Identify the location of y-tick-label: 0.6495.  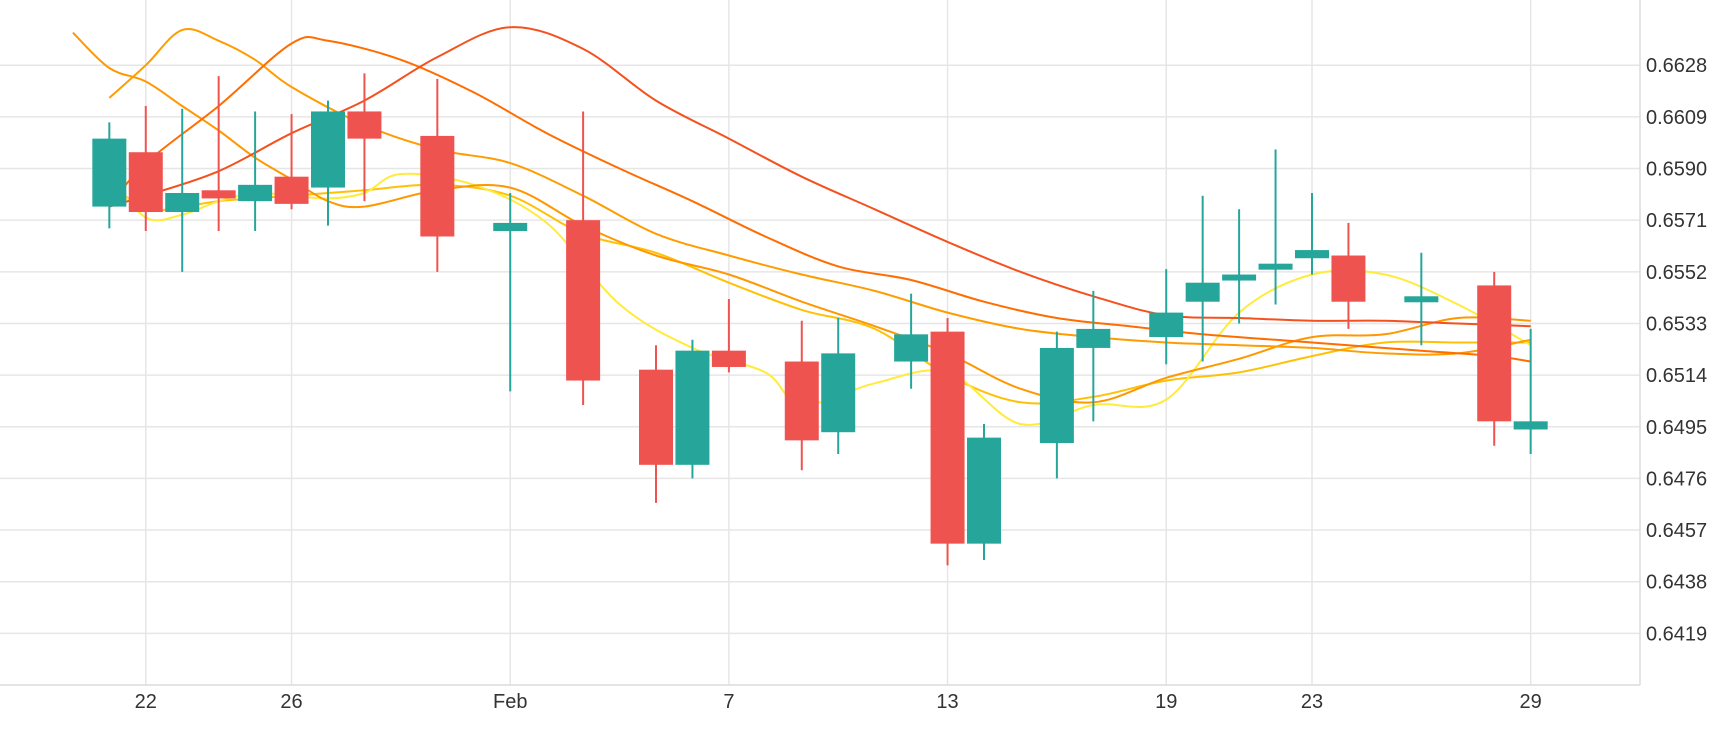
(1676, 428).